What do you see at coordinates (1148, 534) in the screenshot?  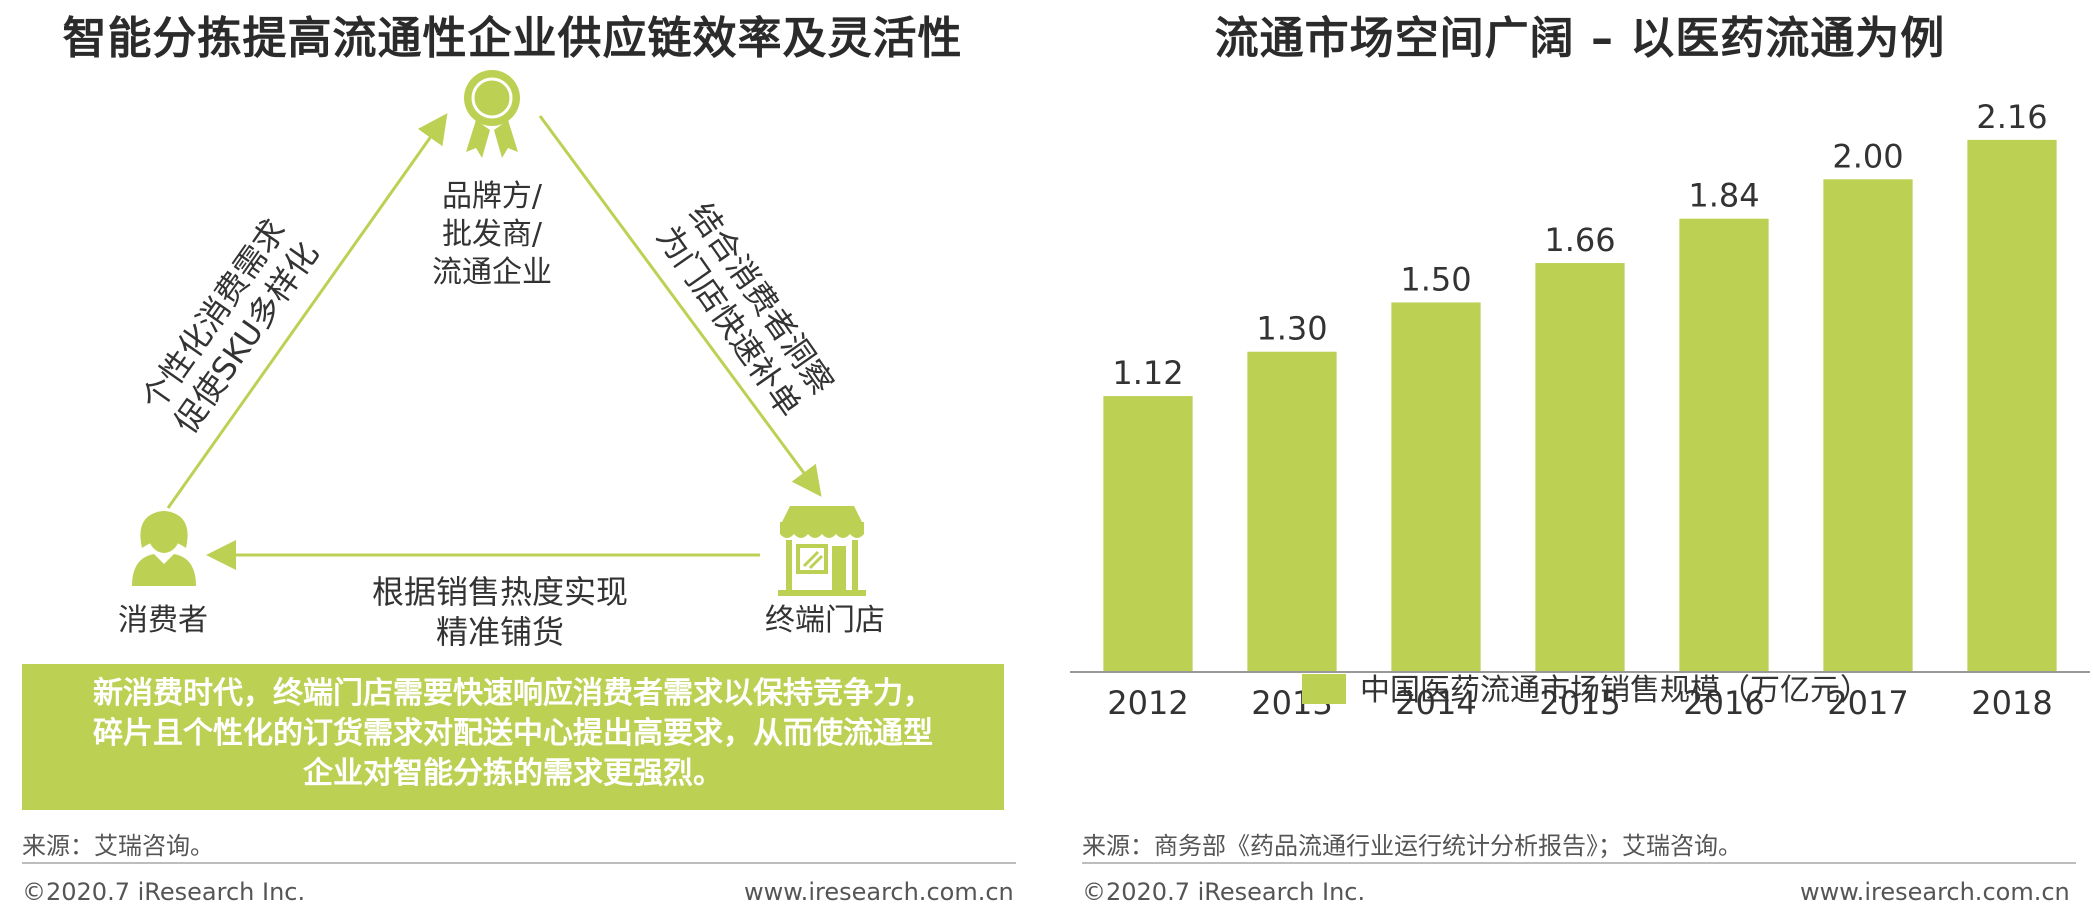 I see `bar-2012` at bounding box center [1148, 534].